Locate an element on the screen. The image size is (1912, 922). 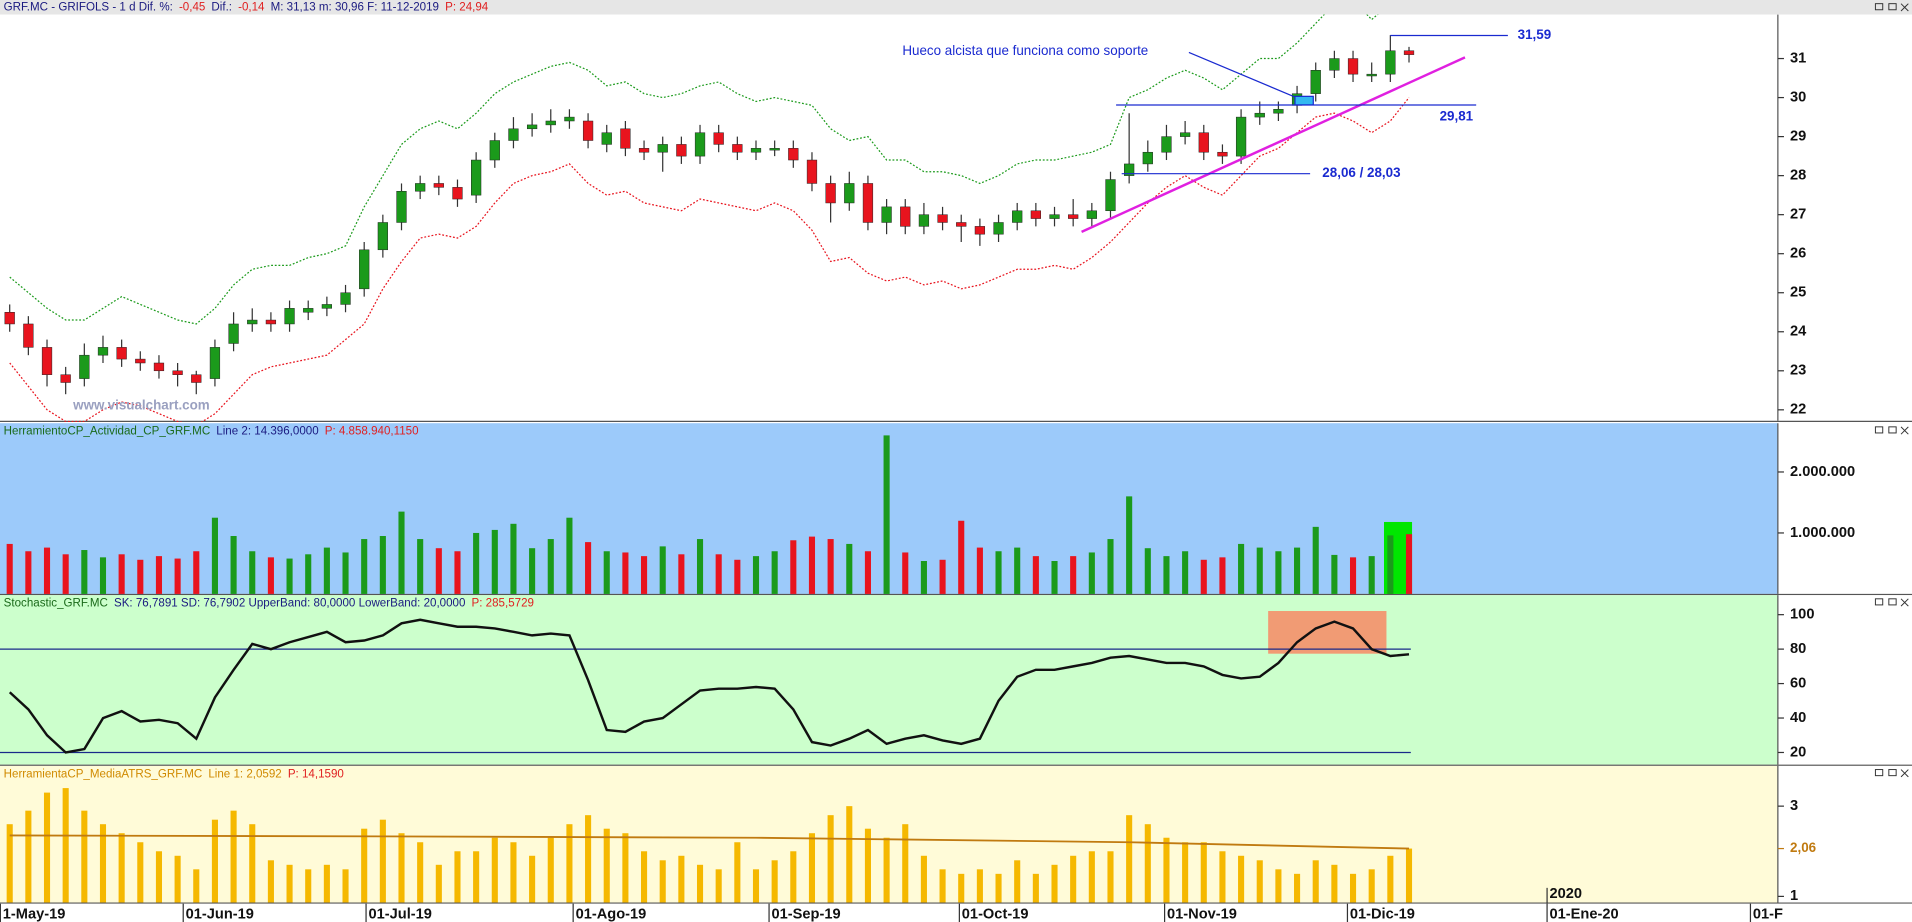
x-tick-label: 1-May-19 is located at coordinates (34, 914).